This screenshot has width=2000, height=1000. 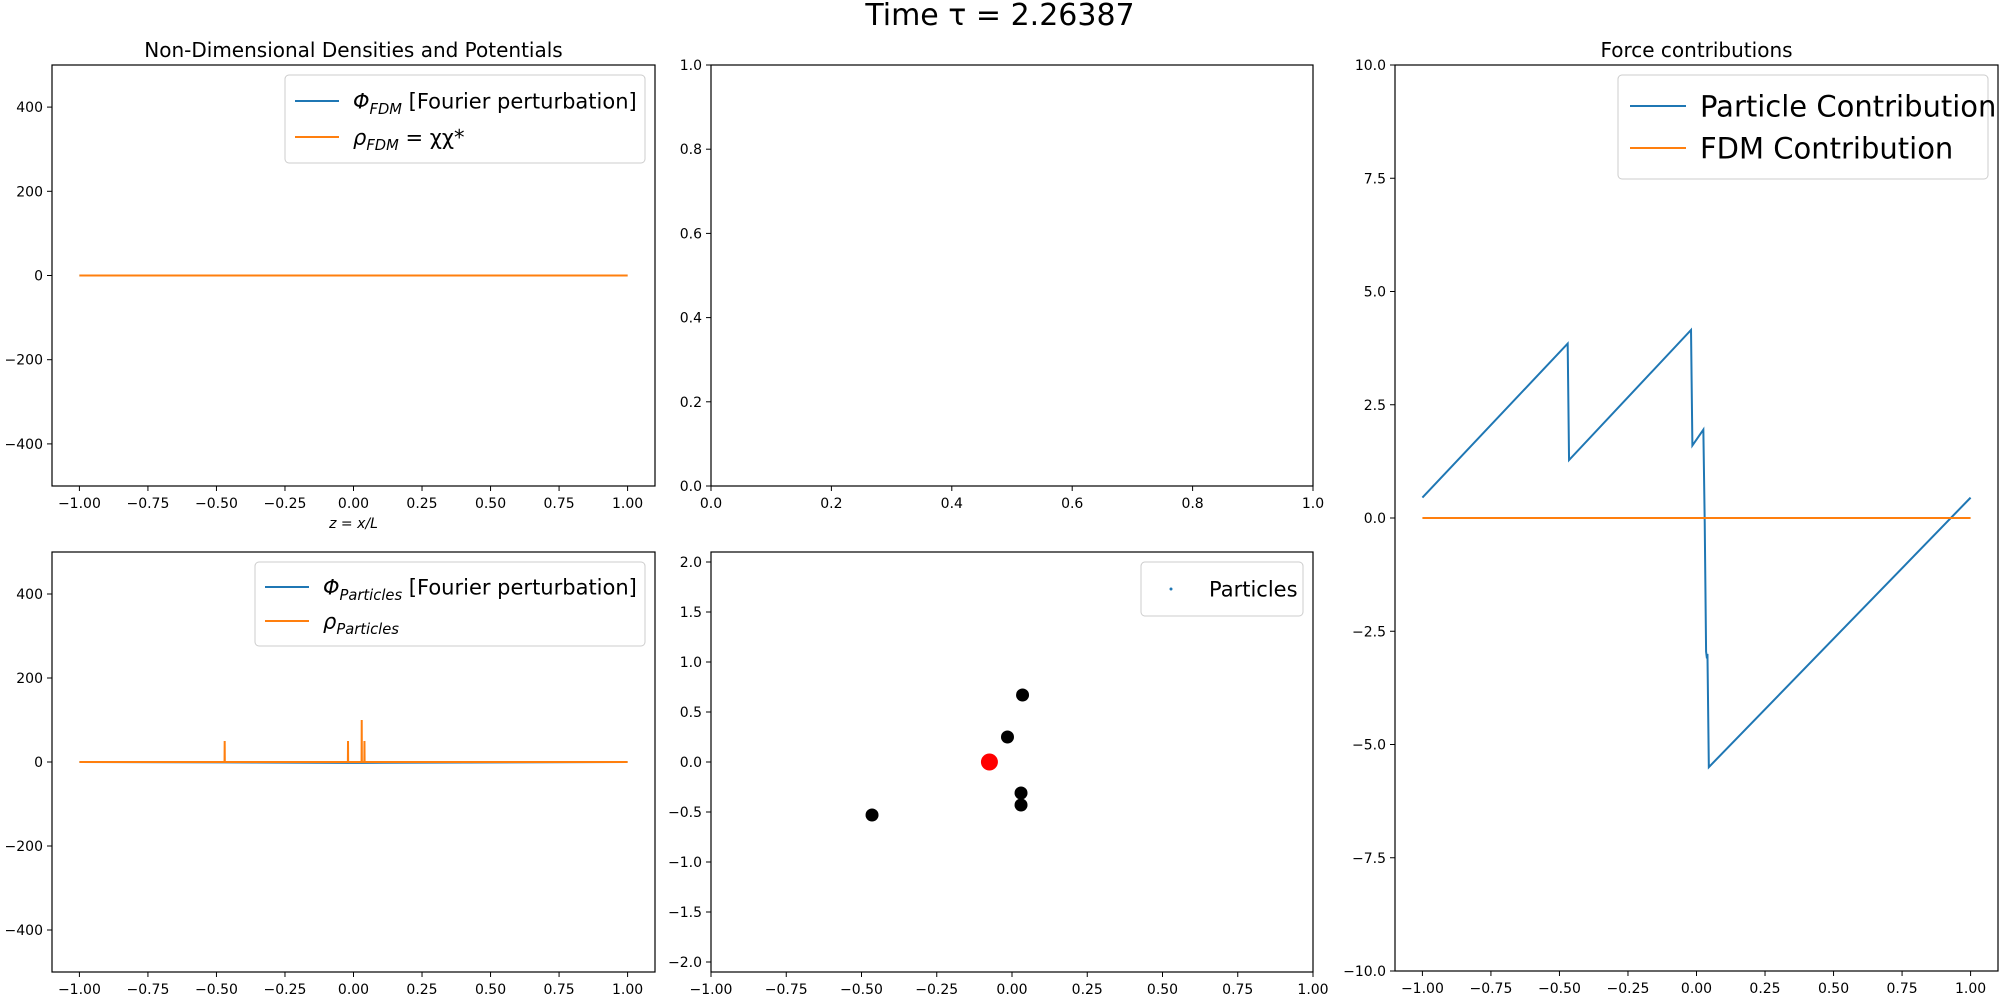 I want to click on legend-entry: Particle Contribution, so click(x=1848, y=106).